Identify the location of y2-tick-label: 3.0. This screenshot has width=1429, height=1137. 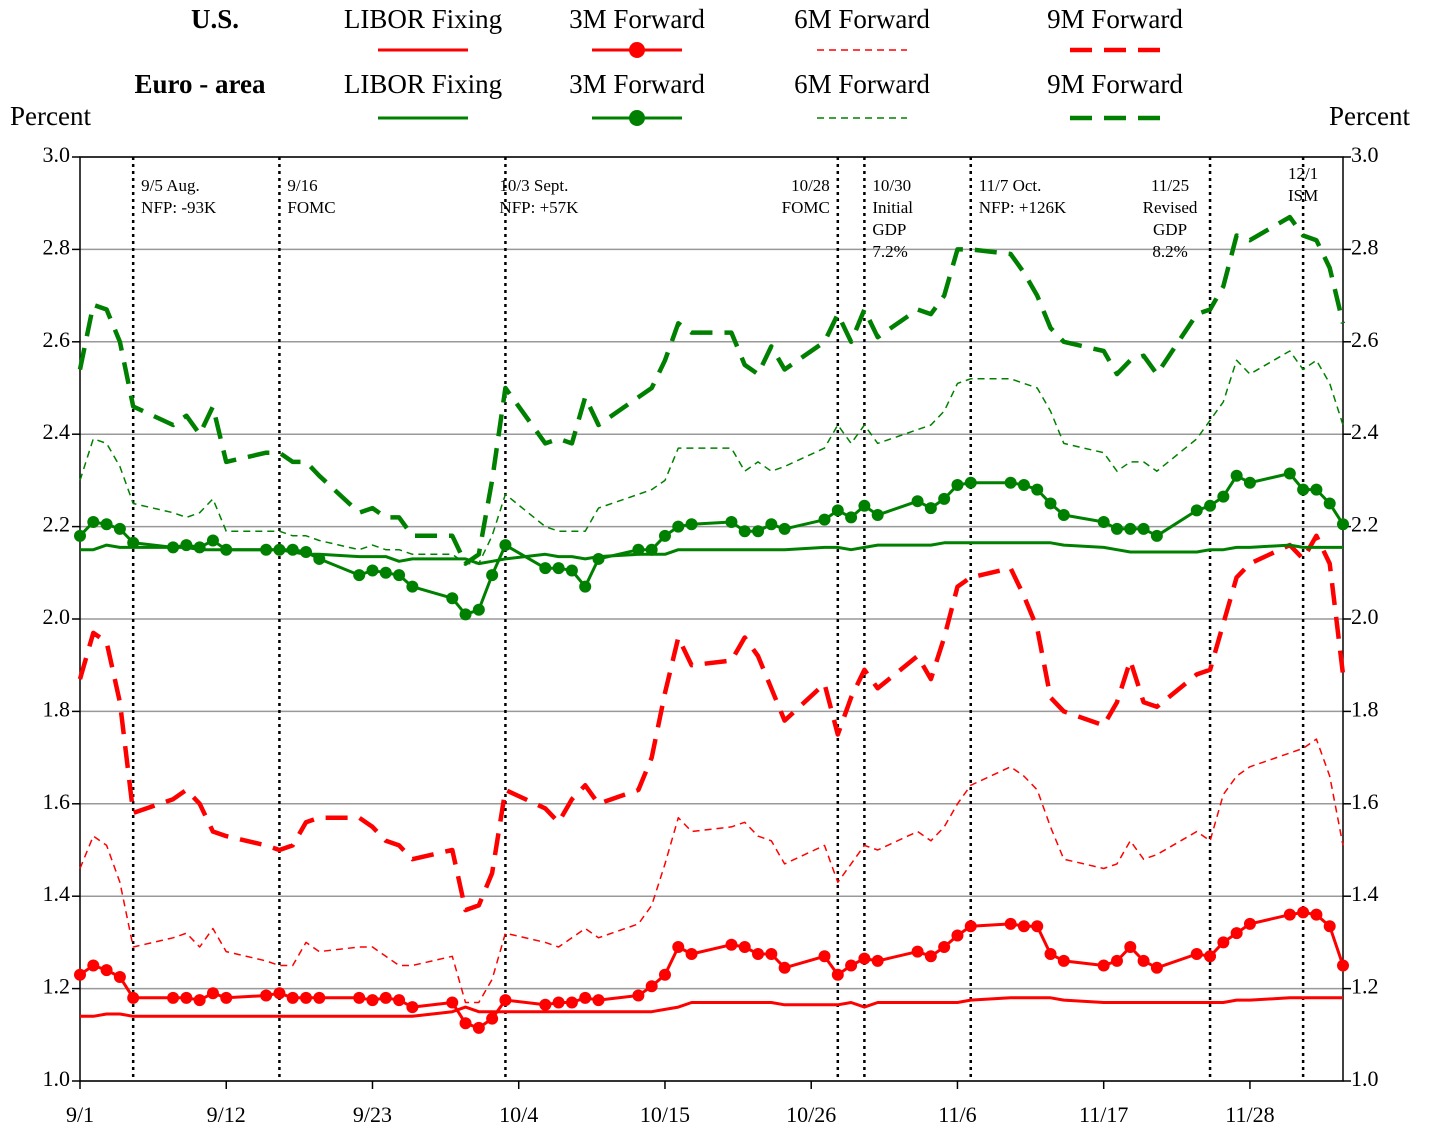
(1365, 154).